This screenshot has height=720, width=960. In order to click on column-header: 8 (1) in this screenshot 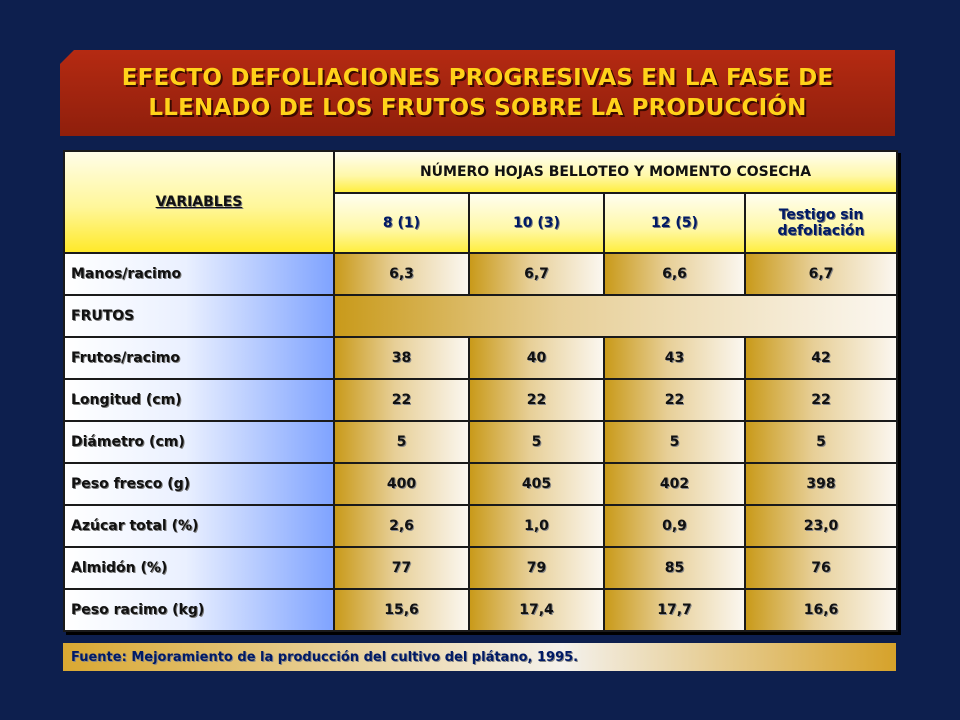, I will do `click(401, 223)`.